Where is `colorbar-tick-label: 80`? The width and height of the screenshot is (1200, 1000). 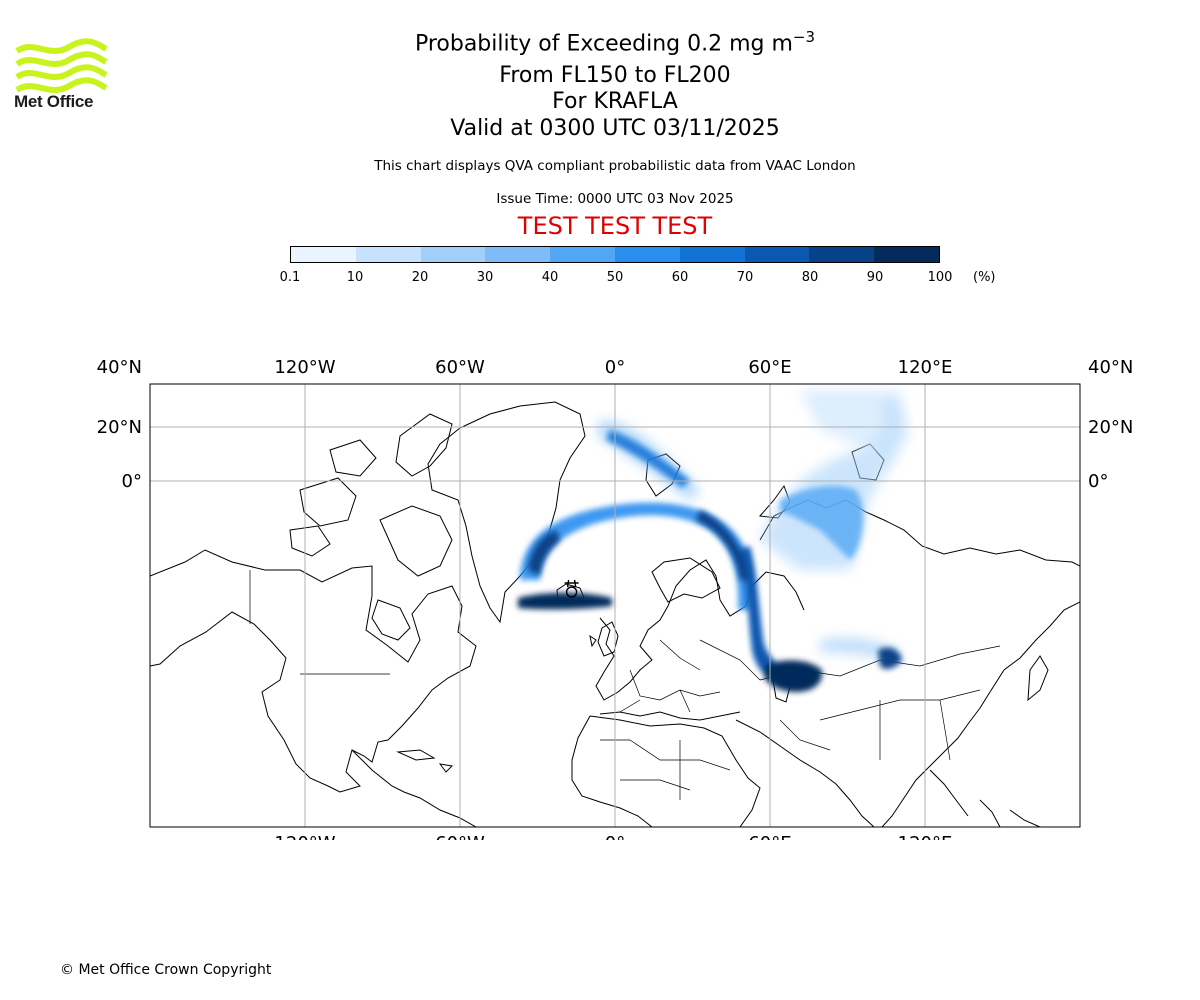 colorbar-tick-label: 80 is located at coordinates (810, 277).